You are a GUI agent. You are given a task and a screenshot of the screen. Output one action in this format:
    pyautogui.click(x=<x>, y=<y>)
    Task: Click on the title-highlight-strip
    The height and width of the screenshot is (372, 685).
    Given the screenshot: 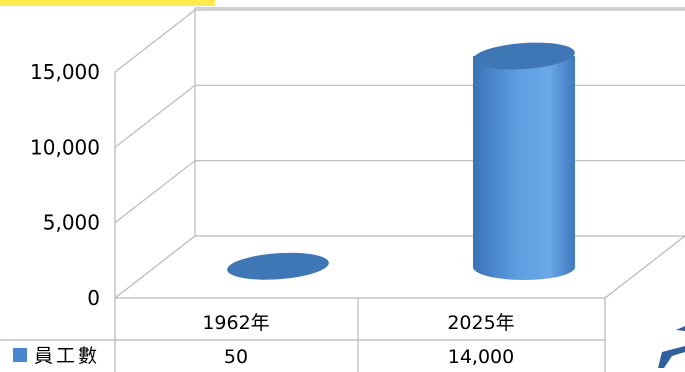 What is the action you would take?
    pyautogui.click(x=107, y=3)
    